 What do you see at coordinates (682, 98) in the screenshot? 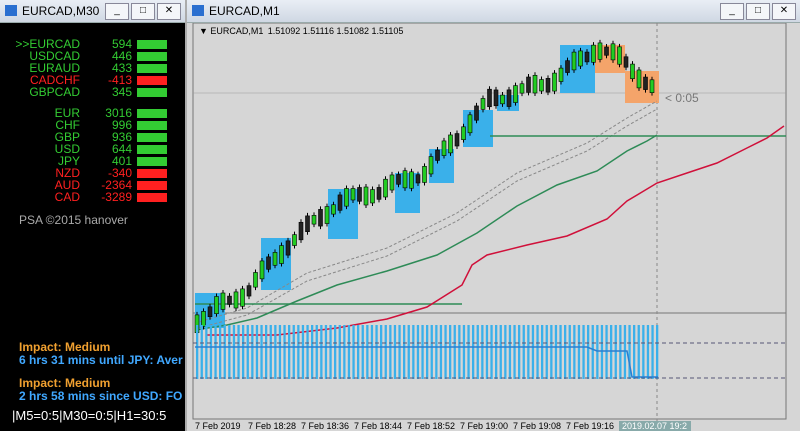
I see `timer: < 0:05` at bounding box center [682, 98].